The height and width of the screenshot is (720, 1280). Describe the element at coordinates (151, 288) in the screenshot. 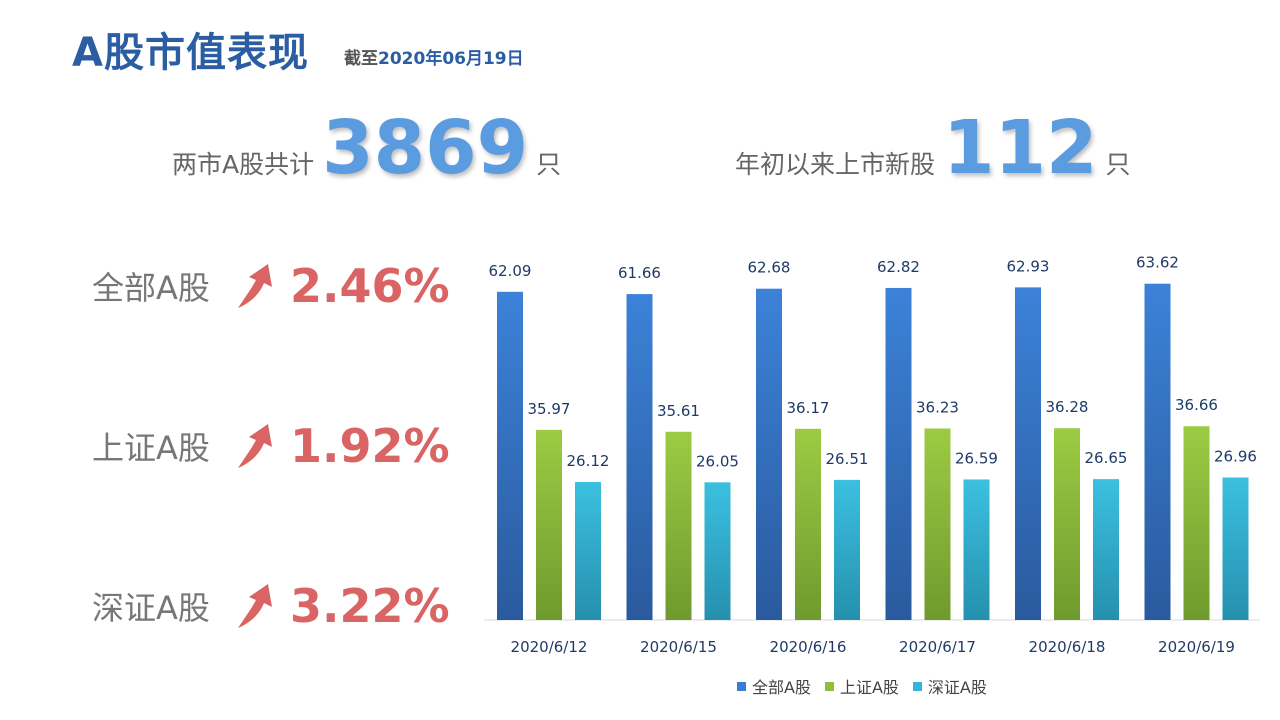

I see `change-name: 全部A股` at that location.